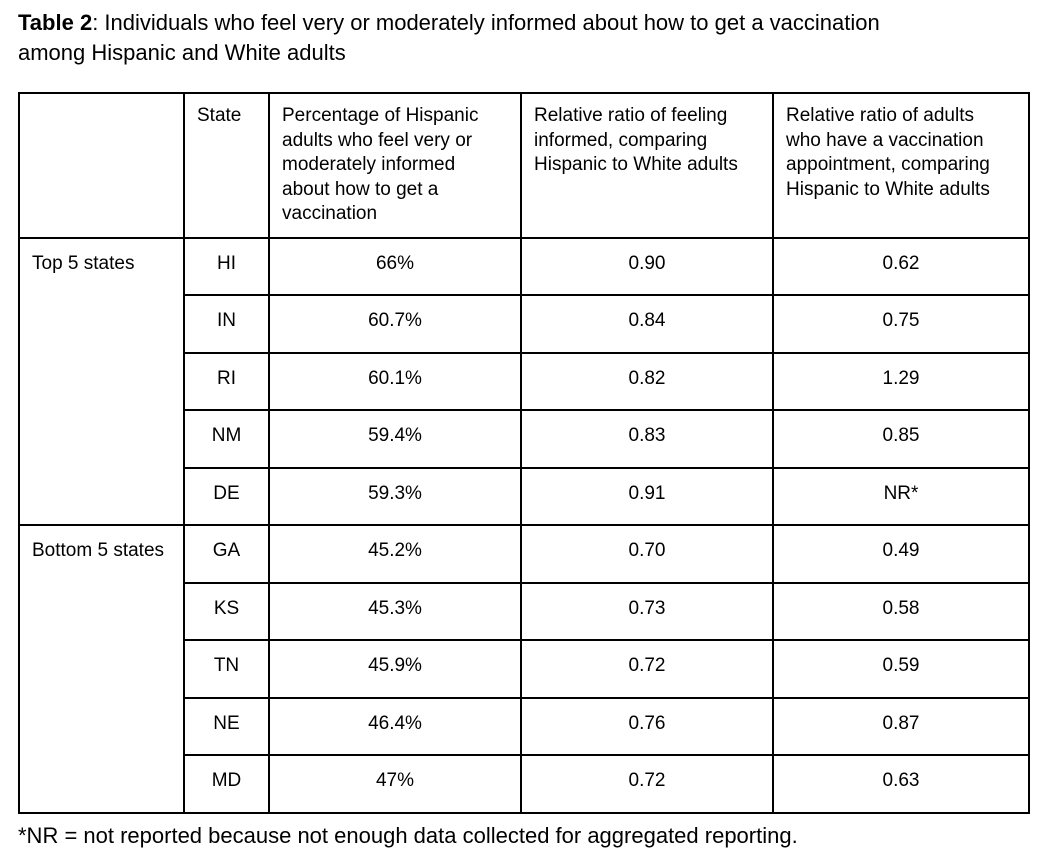  What do you see at coordinates (901, 266) in the screenshot?
I see `value-cell: 0.62` at bounding box center [901, 266].